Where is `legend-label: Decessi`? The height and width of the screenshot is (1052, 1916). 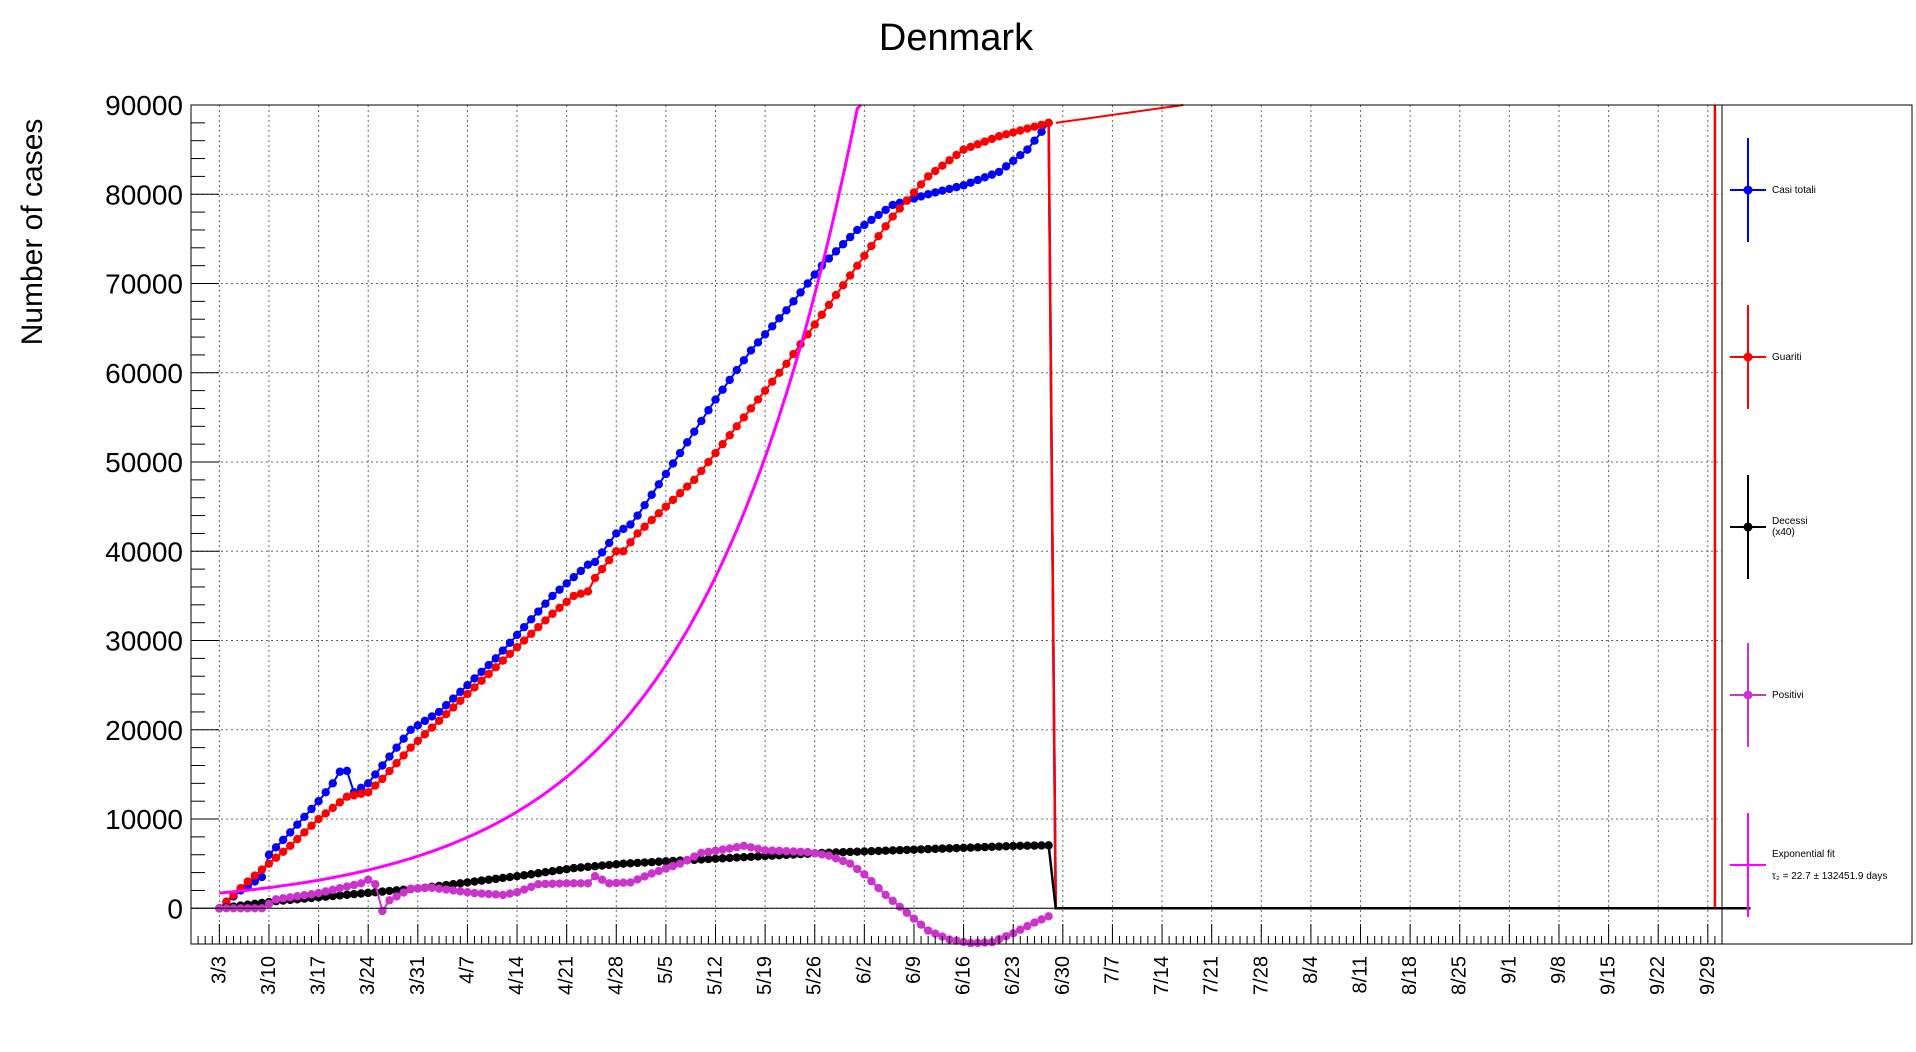
legend-label: Decessi is located at coordinates (1790, 521).